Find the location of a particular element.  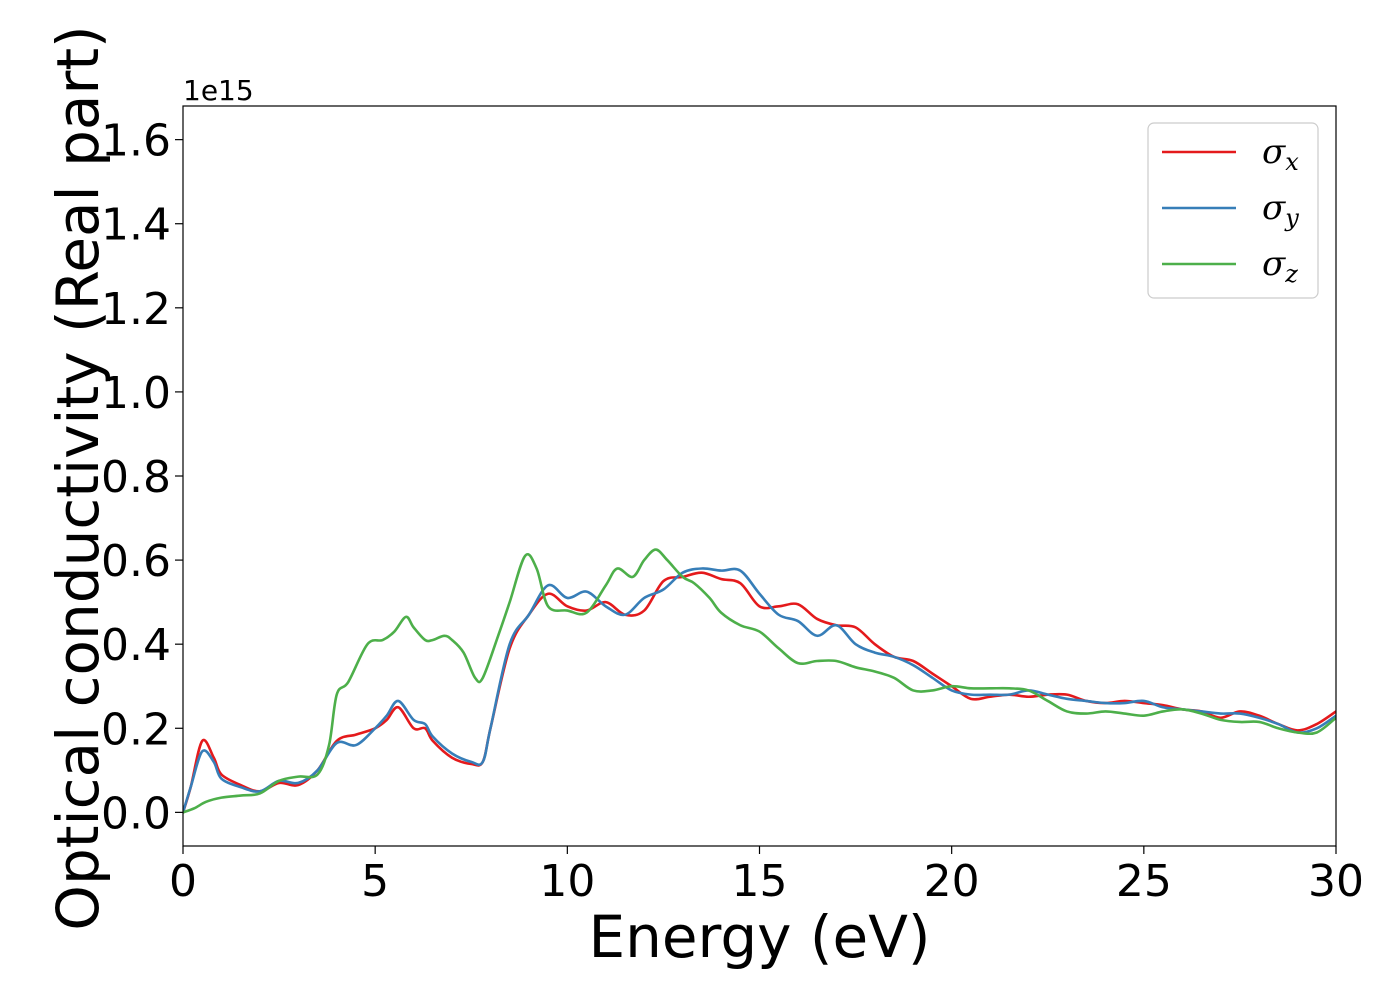

legend-box is located at coordinates (1233, 210).